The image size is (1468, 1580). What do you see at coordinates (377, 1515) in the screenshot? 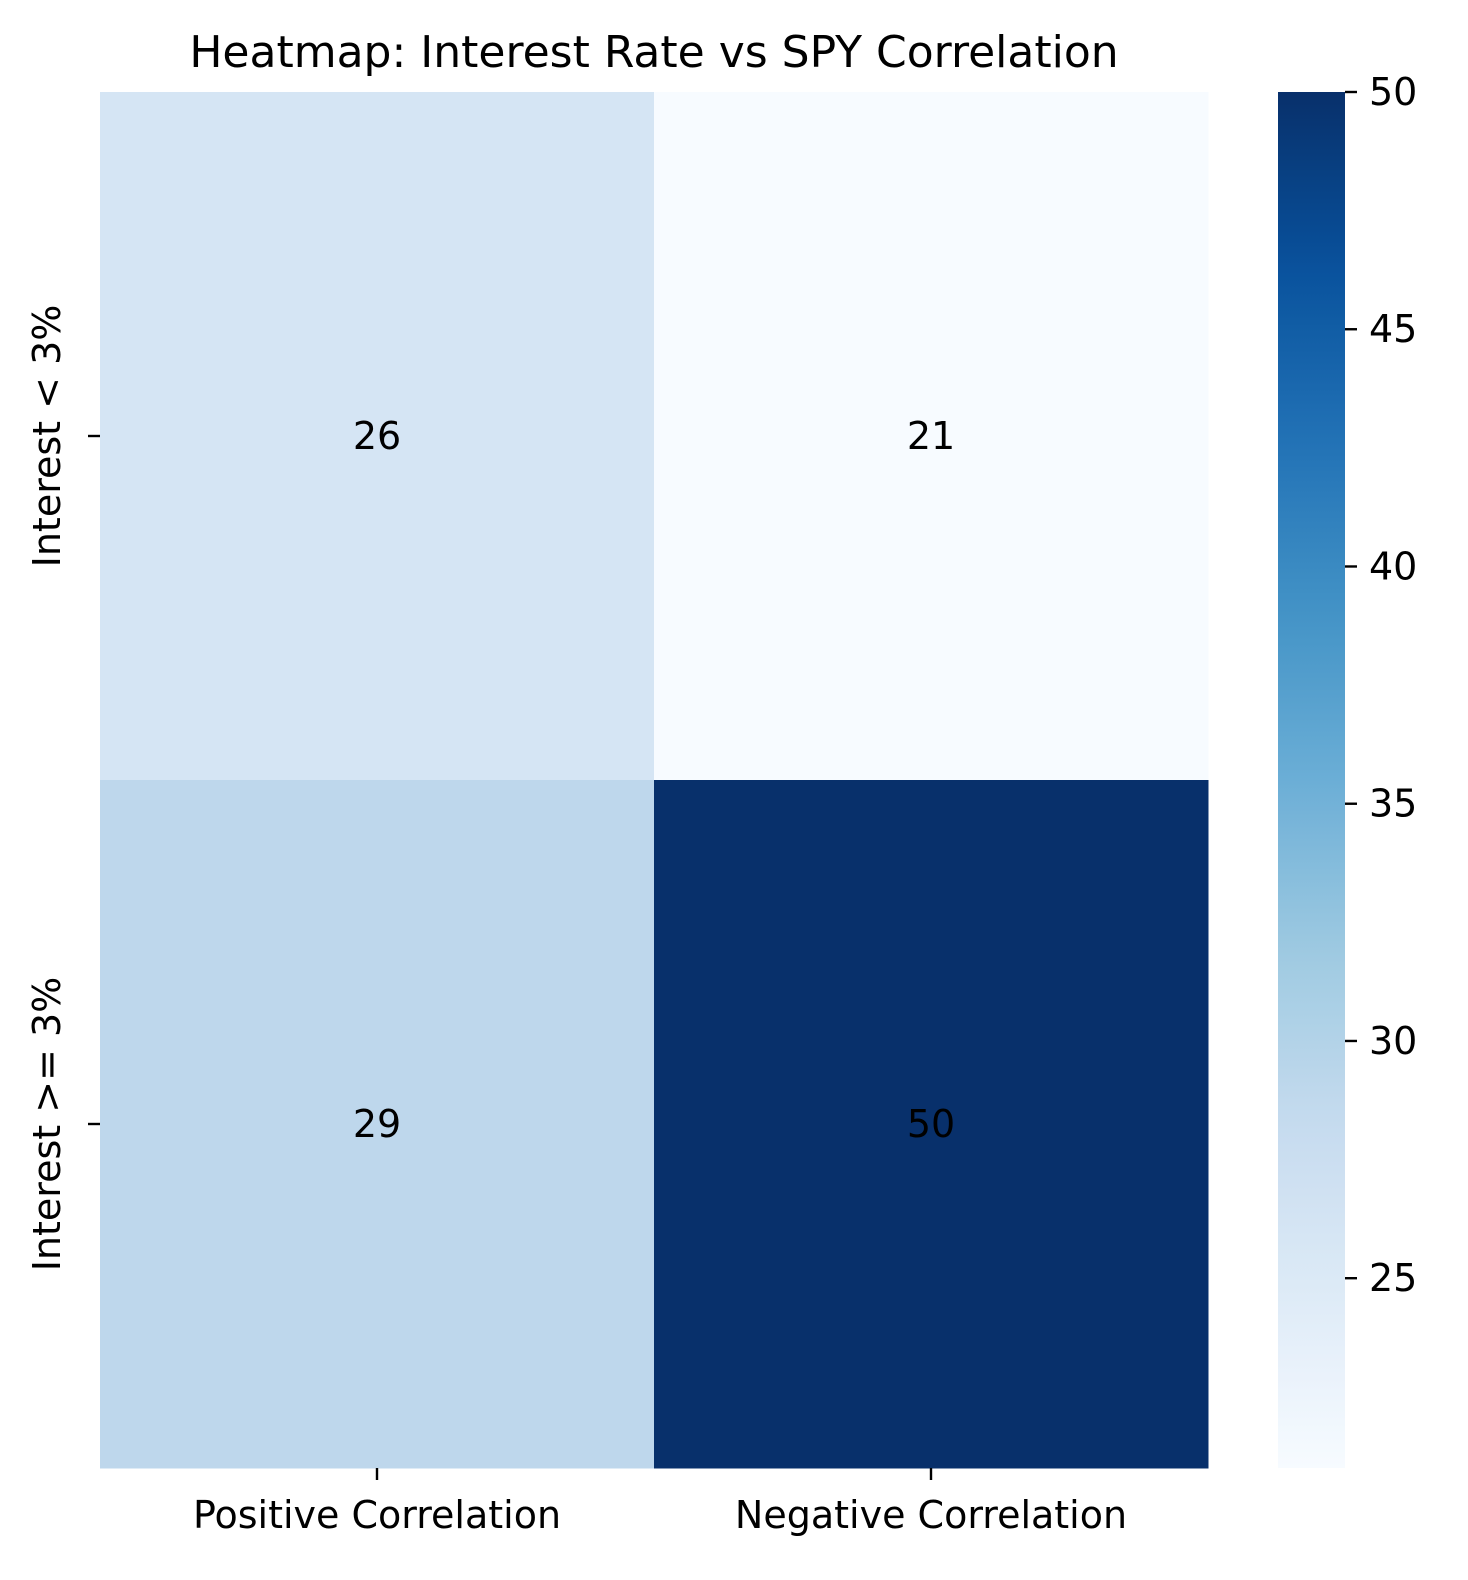
I see `x-tick-label: Positive Correlation` at bounding box center [377, 1515].